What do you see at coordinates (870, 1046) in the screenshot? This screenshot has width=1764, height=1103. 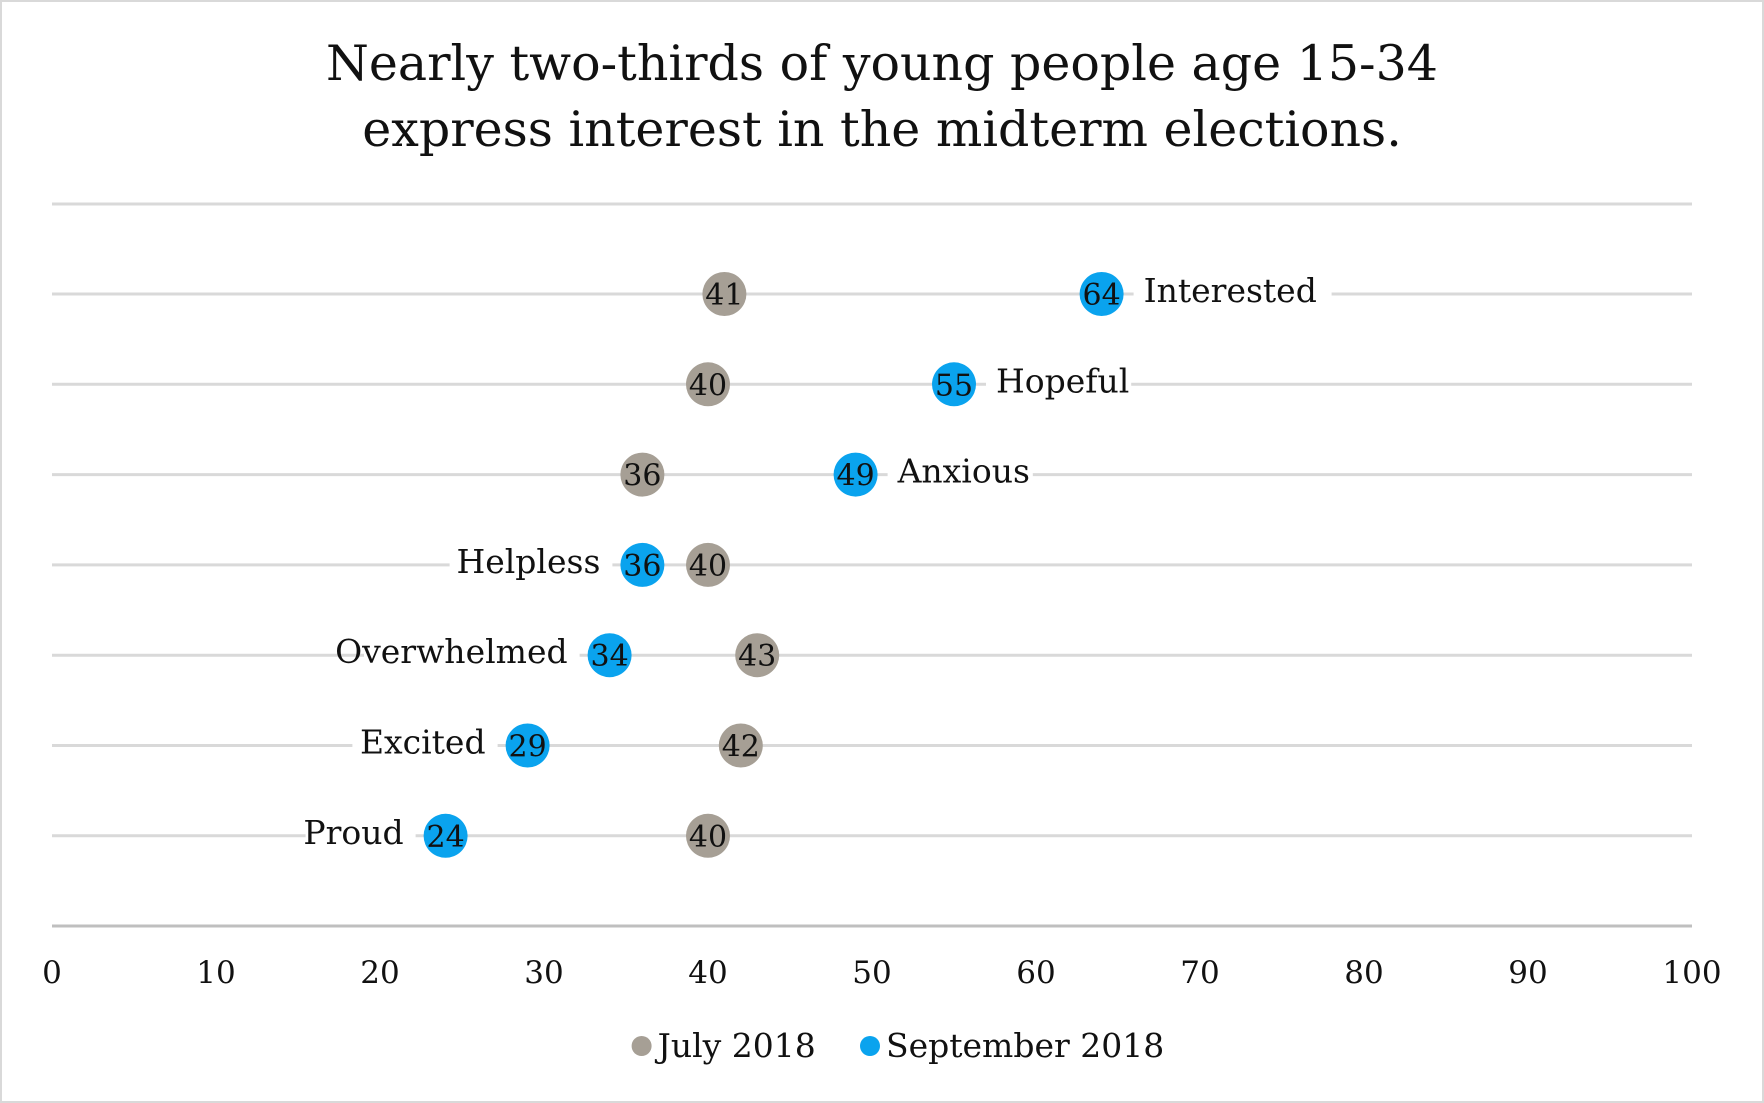 I see `legend-marker-september-2018` at bounding box center [870, 1046].